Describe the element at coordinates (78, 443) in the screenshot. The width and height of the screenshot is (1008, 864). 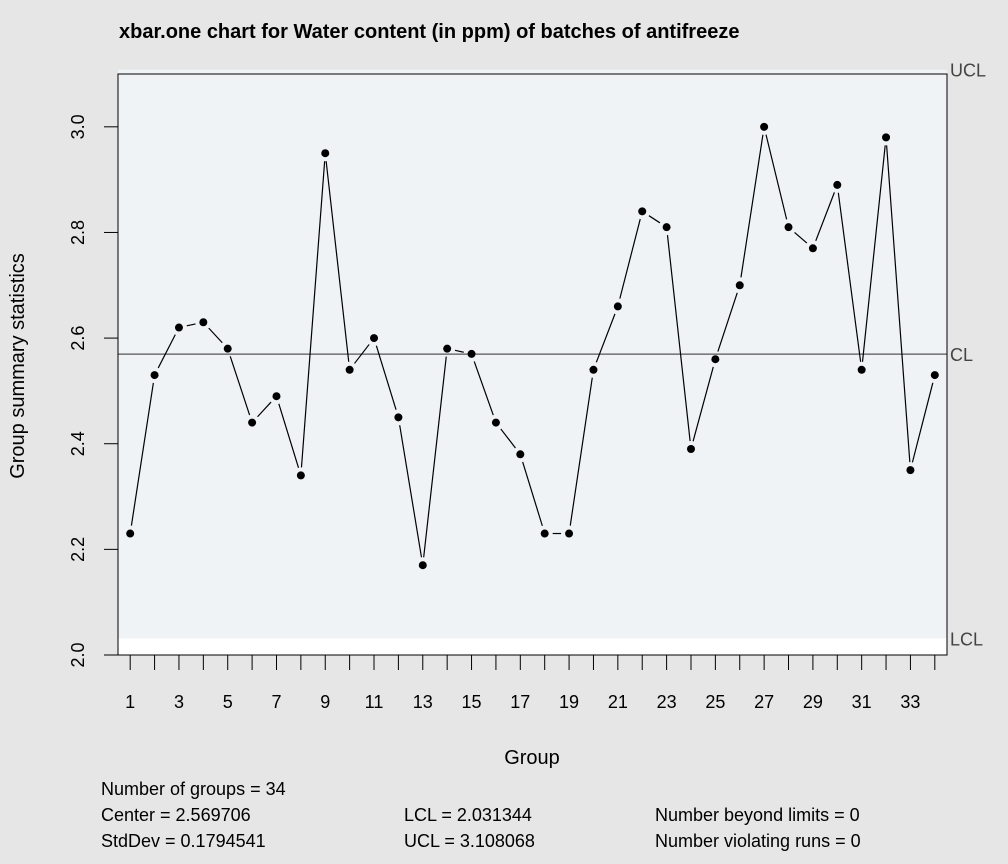
I see `y-tick-label: 2.4` at that location.